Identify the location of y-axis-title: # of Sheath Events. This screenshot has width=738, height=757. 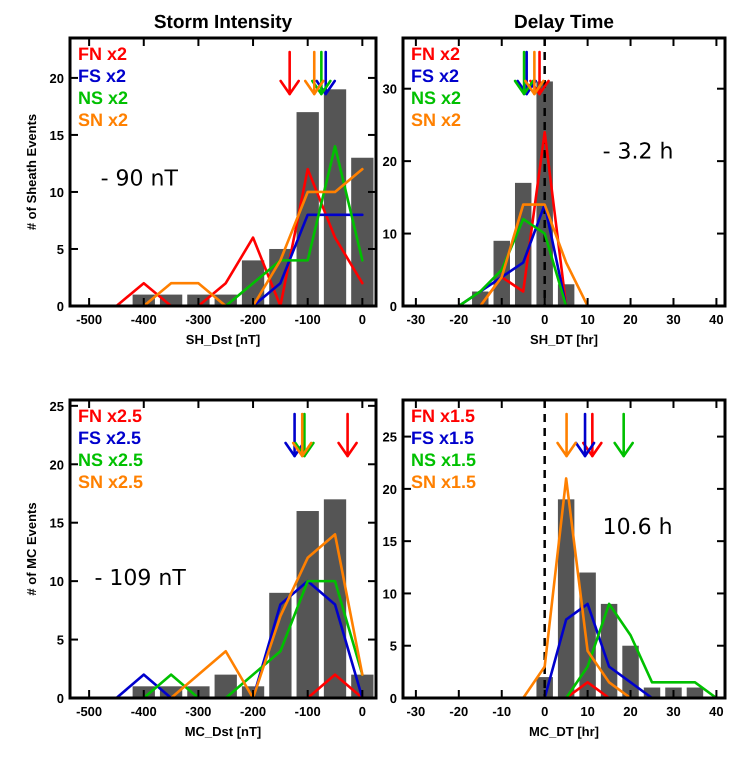
(31, 172).